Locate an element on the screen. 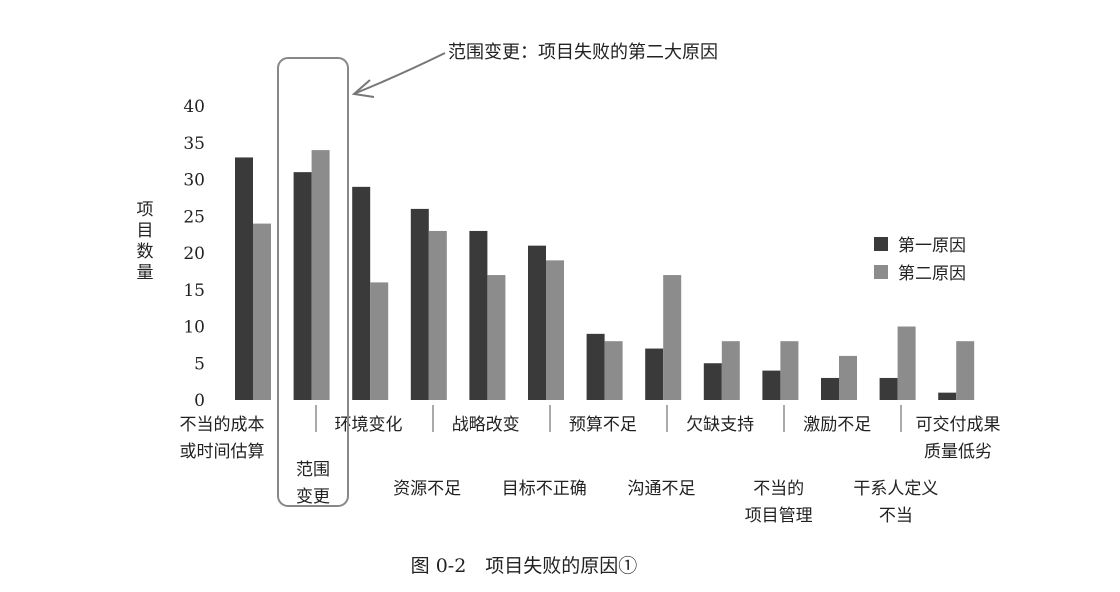  y-tick-label: 35 is located at coordinates (194, 144).